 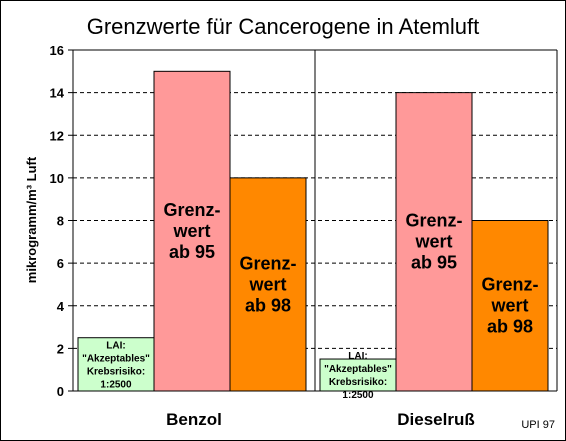 What do you see at coordinates (57, 135) in the screenshot?
I see `y-tick-label: 12` at bounding box center [57, 135].